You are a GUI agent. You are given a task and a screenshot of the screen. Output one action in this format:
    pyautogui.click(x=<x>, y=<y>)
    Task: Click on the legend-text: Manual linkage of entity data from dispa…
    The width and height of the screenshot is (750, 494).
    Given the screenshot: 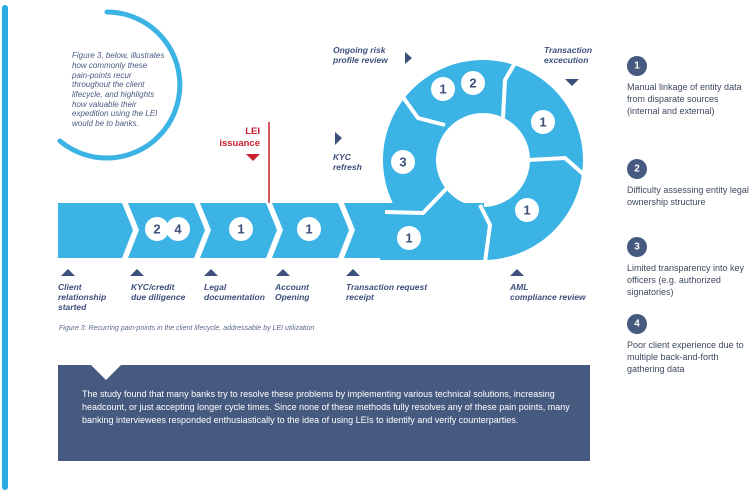 What is the action you would take?
    pyautogui.click(x=684, y=99)
    